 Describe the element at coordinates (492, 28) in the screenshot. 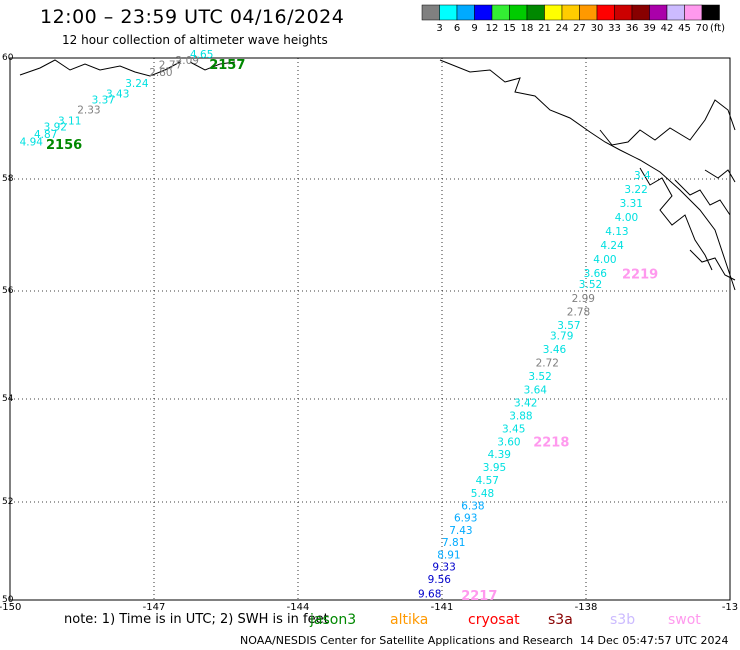

I see `legend-label: 12` at that location.